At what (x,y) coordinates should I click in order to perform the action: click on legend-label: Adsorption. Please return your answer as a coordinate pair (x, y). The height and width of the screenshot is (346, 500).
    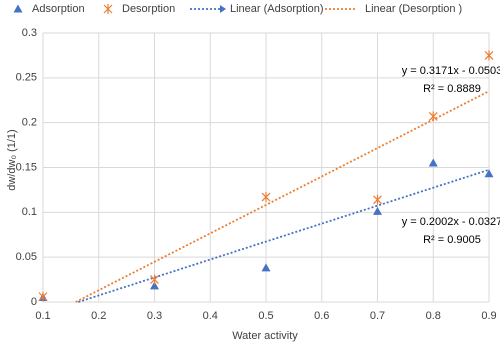
    Looking at the image, I should click on (58, 9).